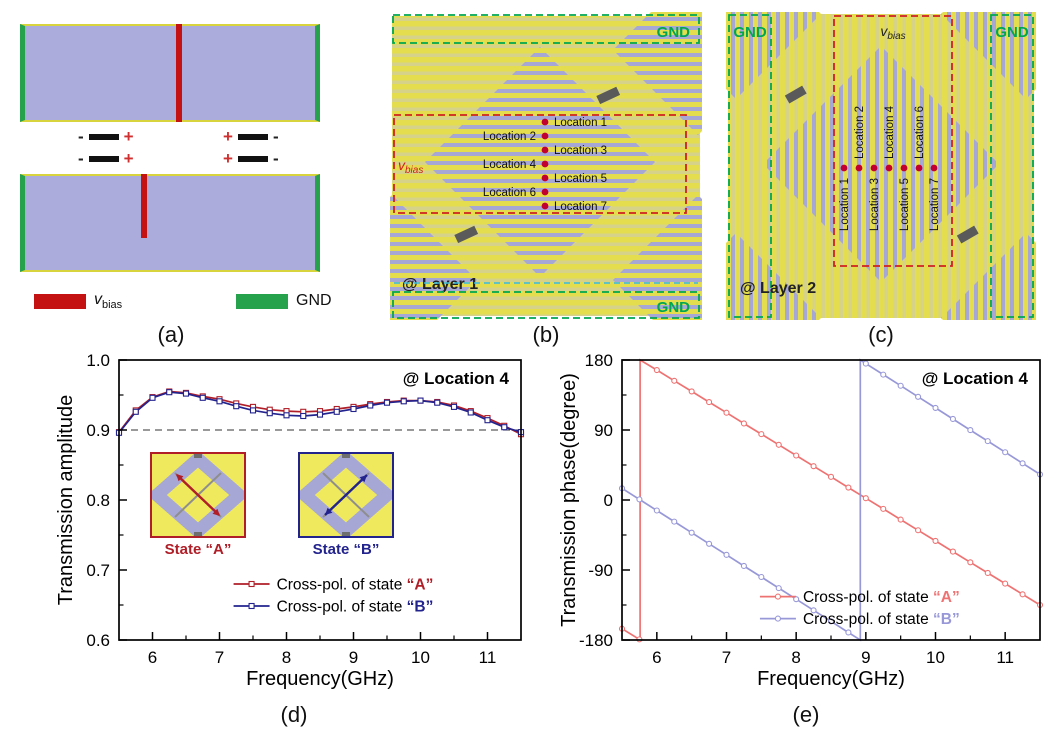  What do you see at coordinates (905, 204) in the screenshot?
I see `location-label: Location 5` at bounding box center [905, 204].